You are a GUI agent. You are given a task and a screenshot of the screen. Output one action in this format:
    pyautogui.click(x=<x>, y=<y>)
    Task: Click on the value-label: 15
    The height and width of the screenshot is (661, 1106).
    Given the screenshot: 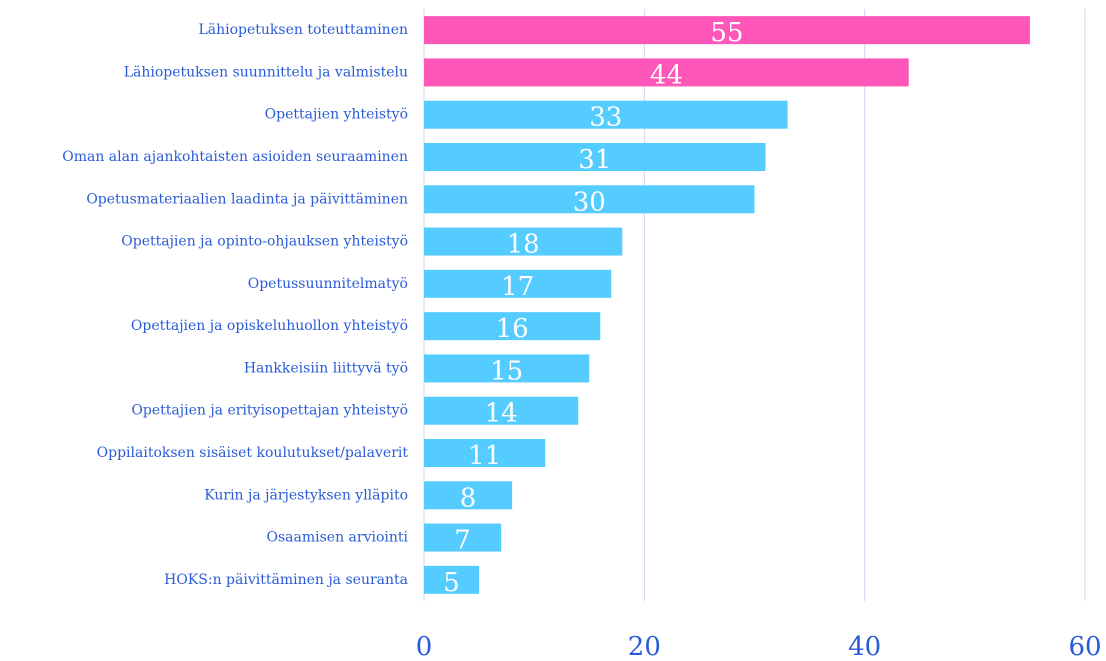 What is the action you would take?
    pyautogui.click(x=506, y=371)
    